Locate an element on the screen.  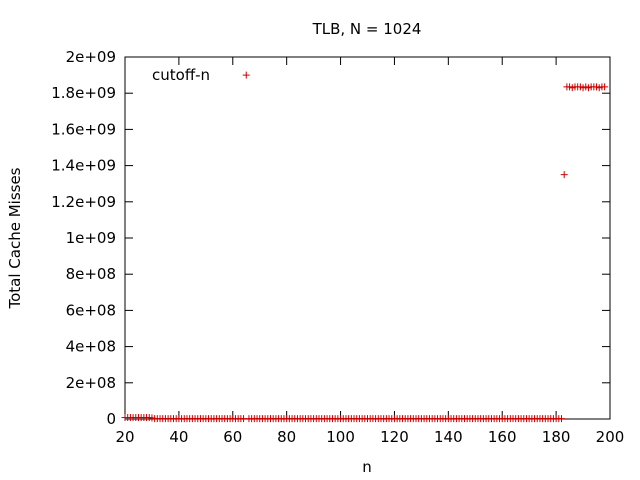
y-tick-label: 4e+08 is located at coordinates (91, 347).